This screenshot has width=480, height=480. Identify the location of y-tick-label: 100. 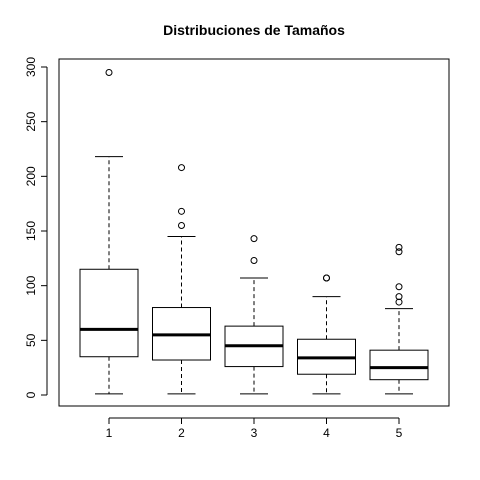
(31, 285).